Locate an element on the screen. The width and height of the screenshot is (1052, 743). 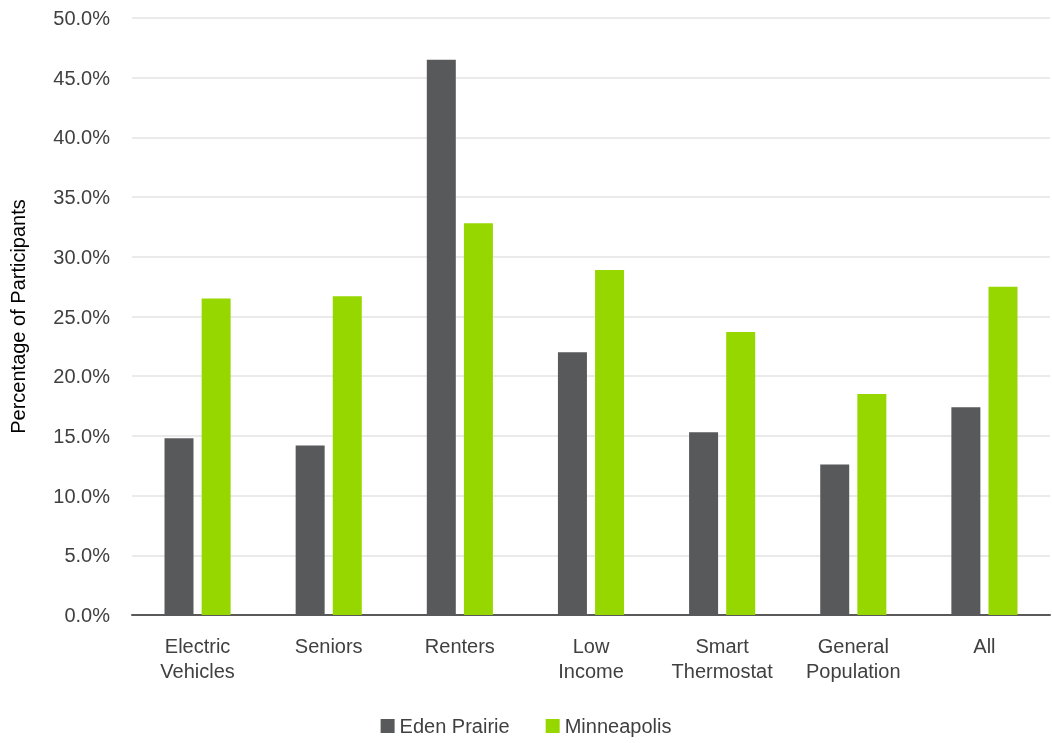
y-tick-label: 20.0% is located at coordinates (82, 376).